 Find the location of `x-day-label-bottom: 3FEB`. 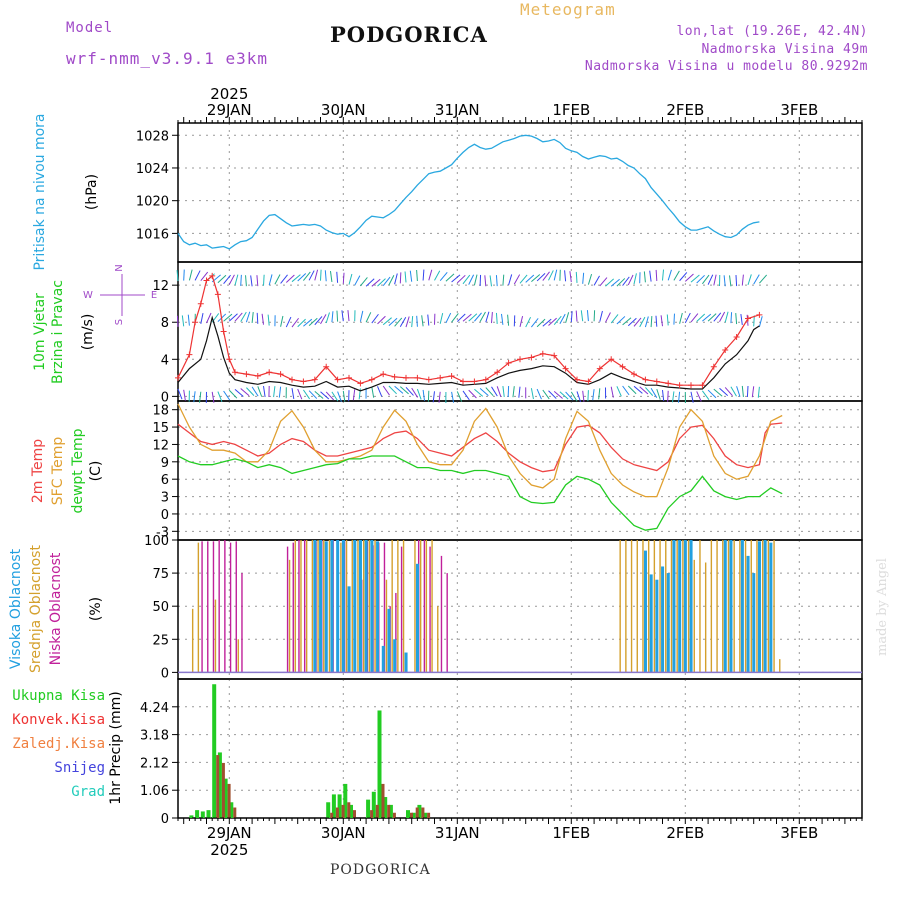

x-day-label-bottom: 3FEB is located at coordinates (799, 833).